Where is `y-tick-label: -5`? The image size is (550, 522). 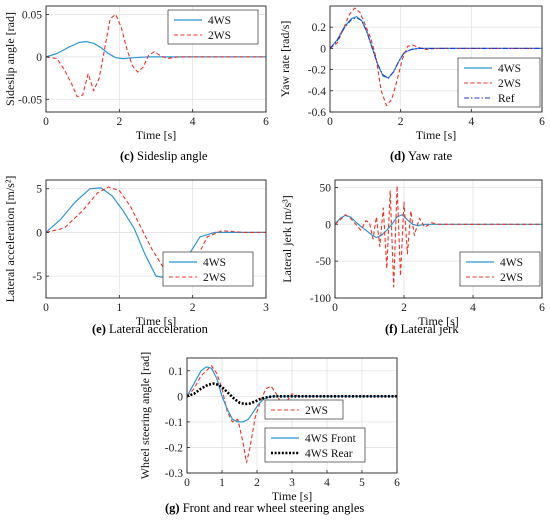 y-tick-label: -5 is located at coordinates (37, 277).